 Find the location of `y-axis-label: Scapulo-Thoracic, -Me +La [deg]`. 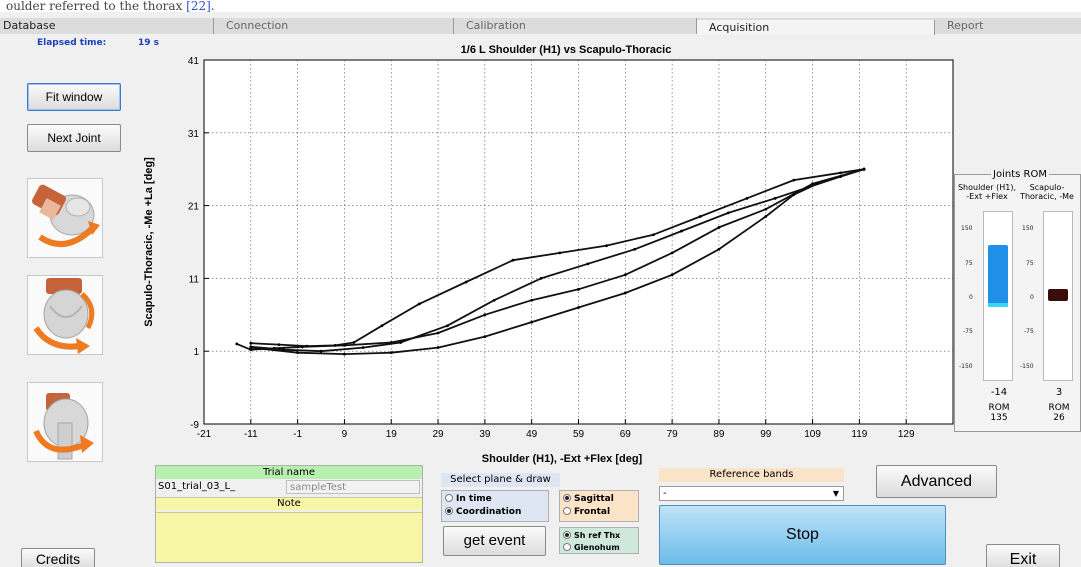

y-axis-label: Scapulo-Thoracic, -Me +La [deg] is located at coordinates (149, 242).